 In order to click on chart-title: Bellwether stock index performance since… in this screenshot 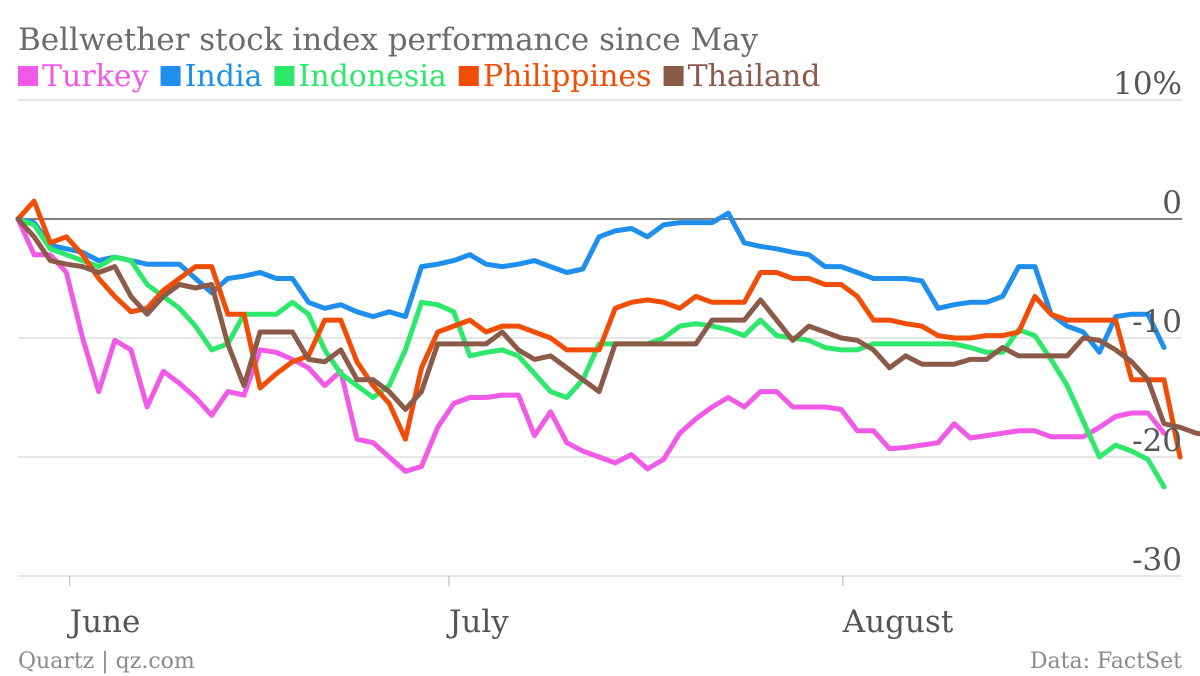, I will do `click(388, 40)`.